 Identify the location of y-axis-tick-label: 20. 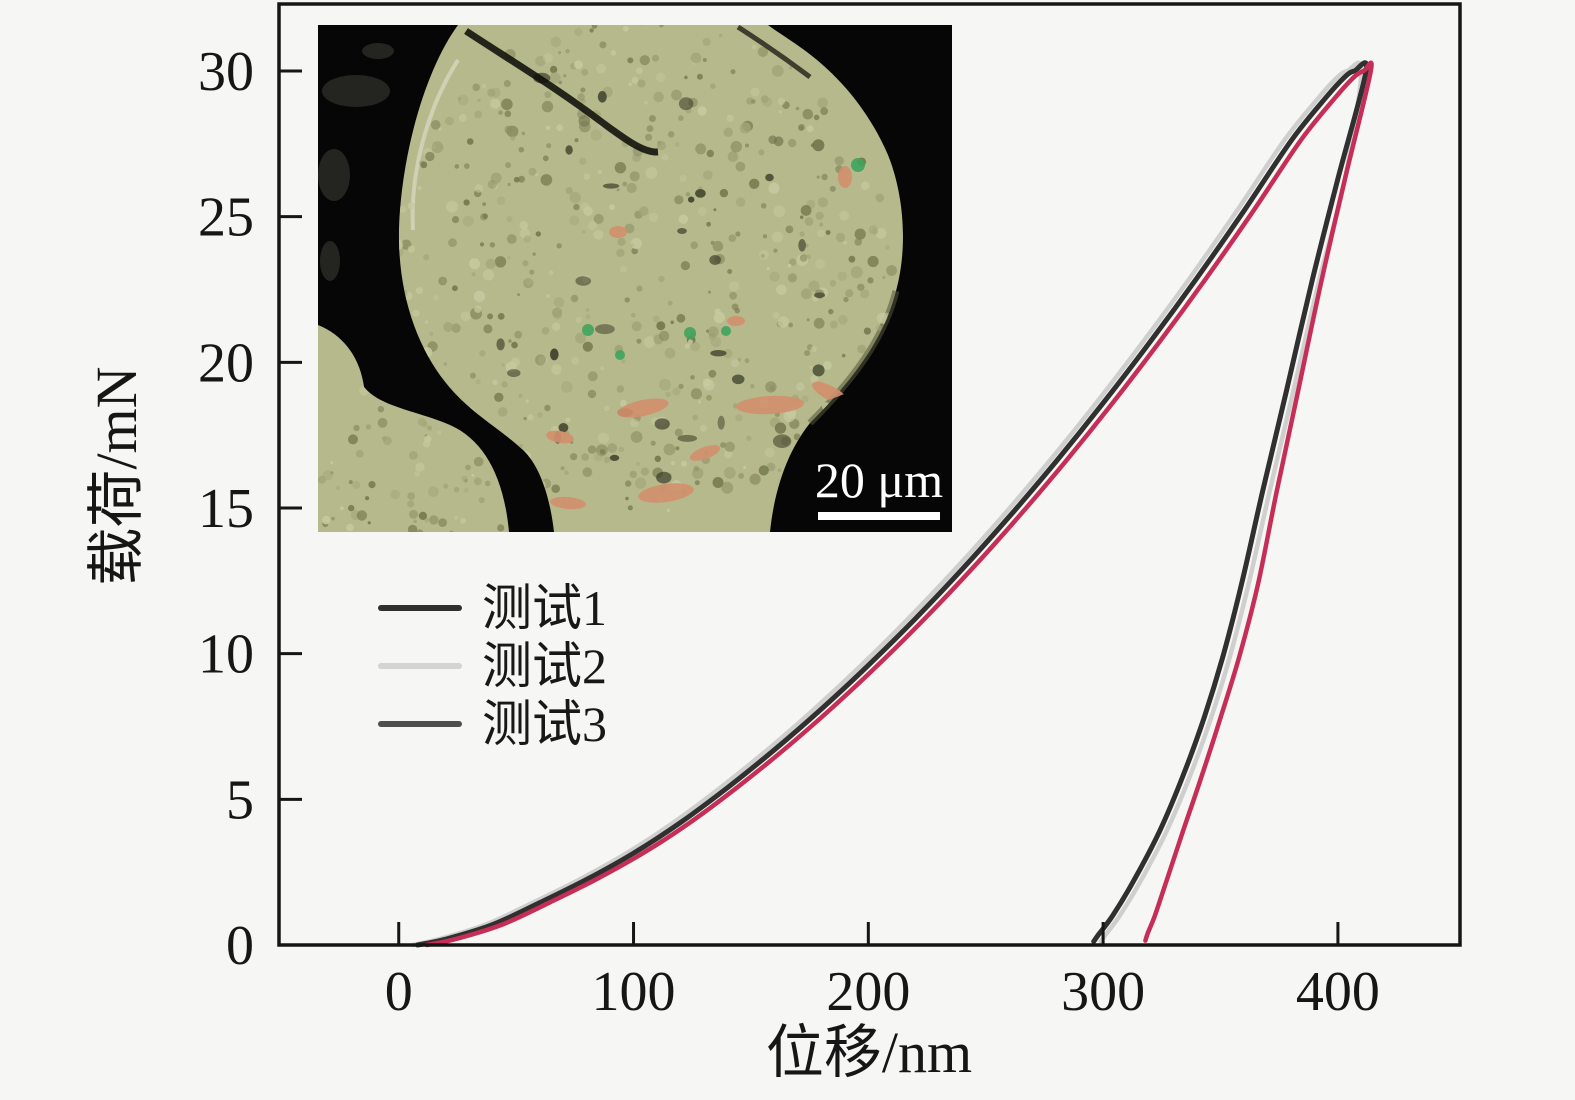
(226, 363).